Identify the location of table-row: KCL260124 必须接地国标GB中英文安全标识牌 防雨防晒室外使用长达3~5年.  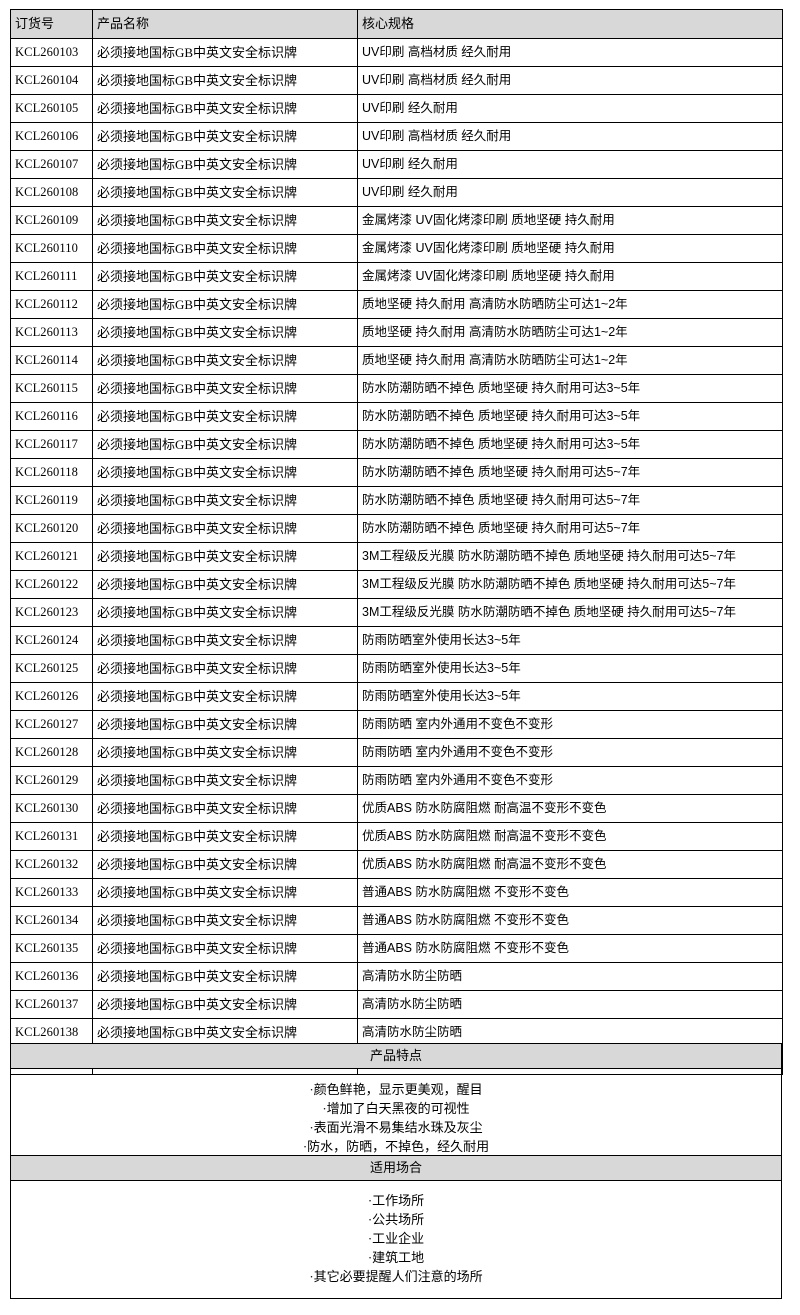
(396, 640).